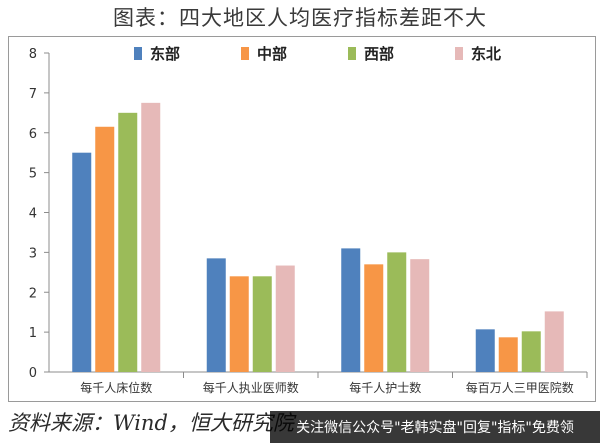 The width and height of the screenshot is (600, 443). What do you see at coordinates (239, 324) in the screenshot?
I see `bar-中部-2` at bounding box center [239, 324].